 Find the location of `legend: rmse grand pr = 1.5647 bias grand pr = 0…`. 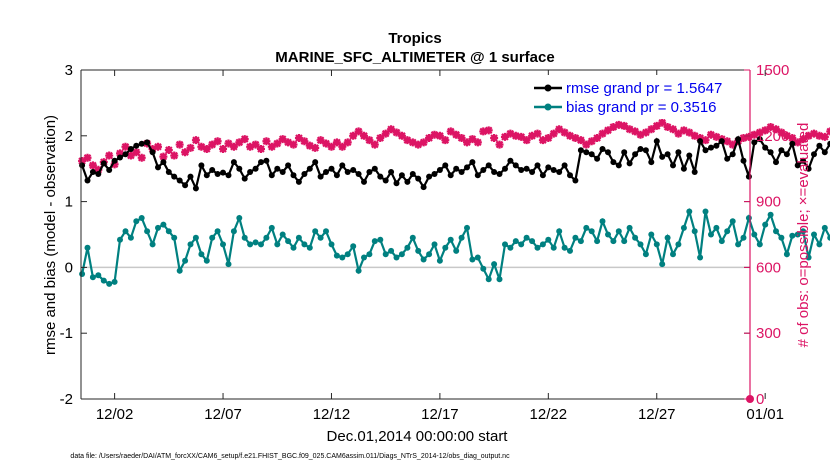

legend: rmse grand pr = 1.5647 bias grand pr = 0… is located at coordinates (630, 97).